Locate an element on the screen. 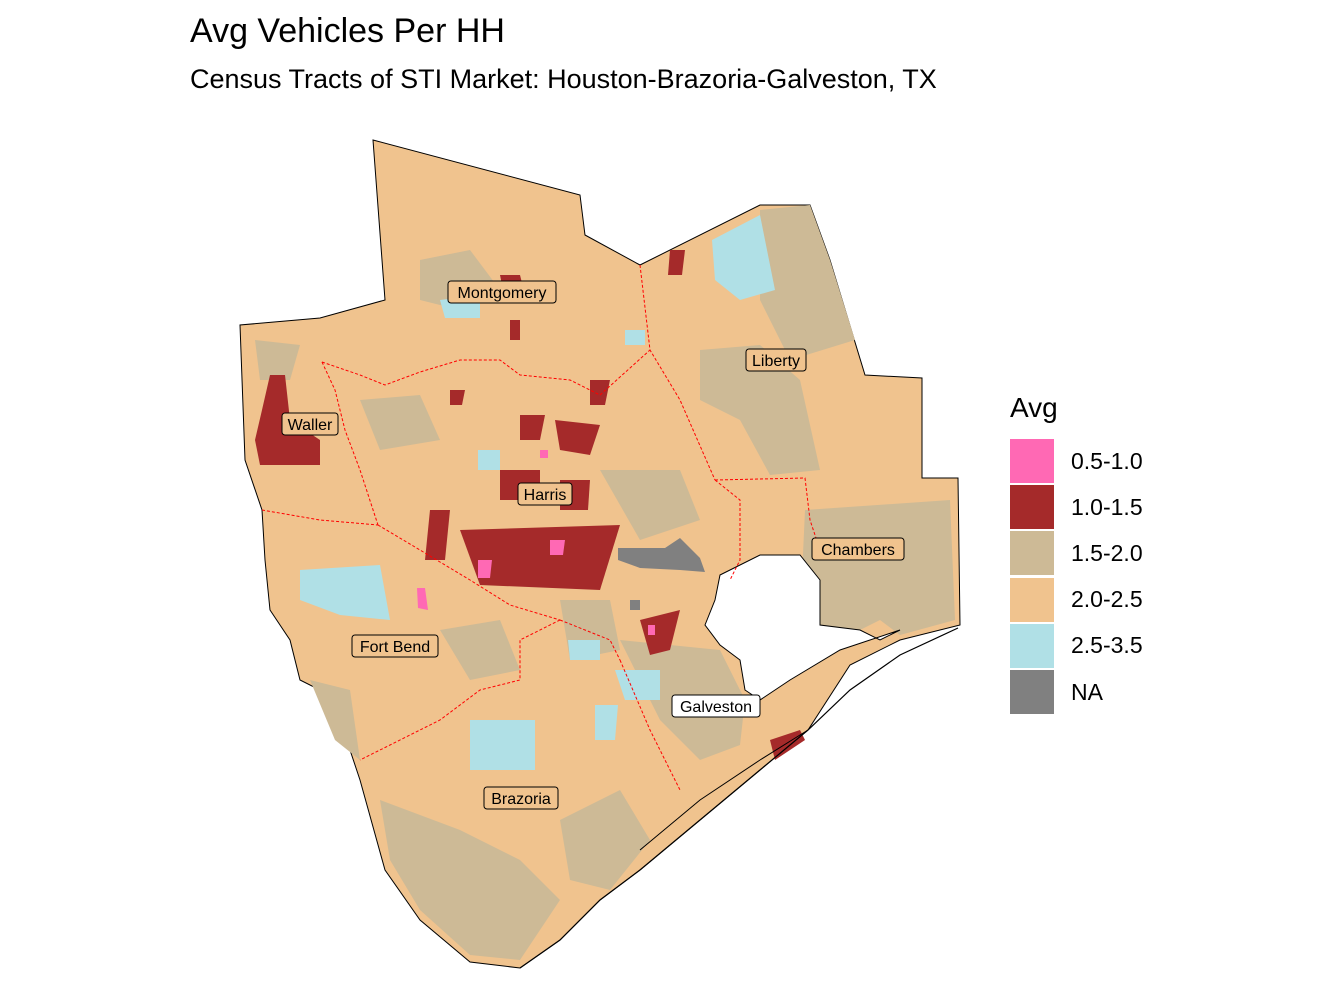  tract-fortbend-south is located at coordinates (335, 720).